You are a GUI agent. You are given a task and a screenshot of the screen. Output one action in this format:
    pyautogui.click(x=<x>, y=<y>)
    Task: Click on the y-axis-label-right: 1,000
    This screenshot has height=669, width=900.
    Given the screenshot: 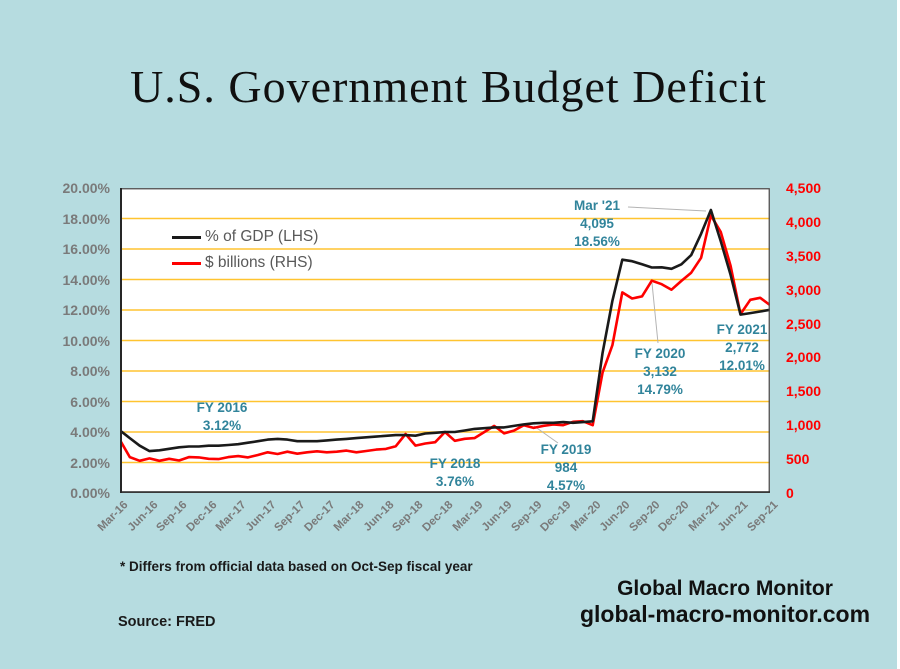 What is the action you would take?
    pyautogui.click(x=804, y=425)
    